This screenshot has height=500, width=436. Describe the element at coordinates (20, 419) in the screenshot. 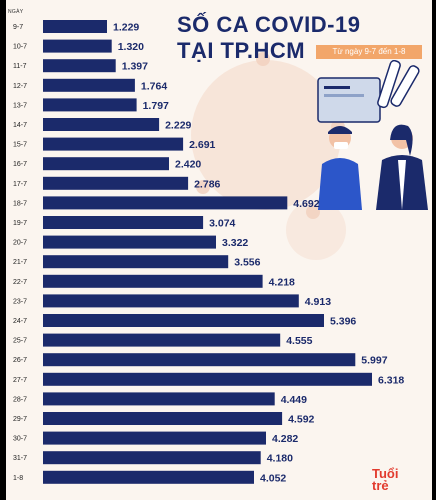

I see `category-label: 29-7` at that location.